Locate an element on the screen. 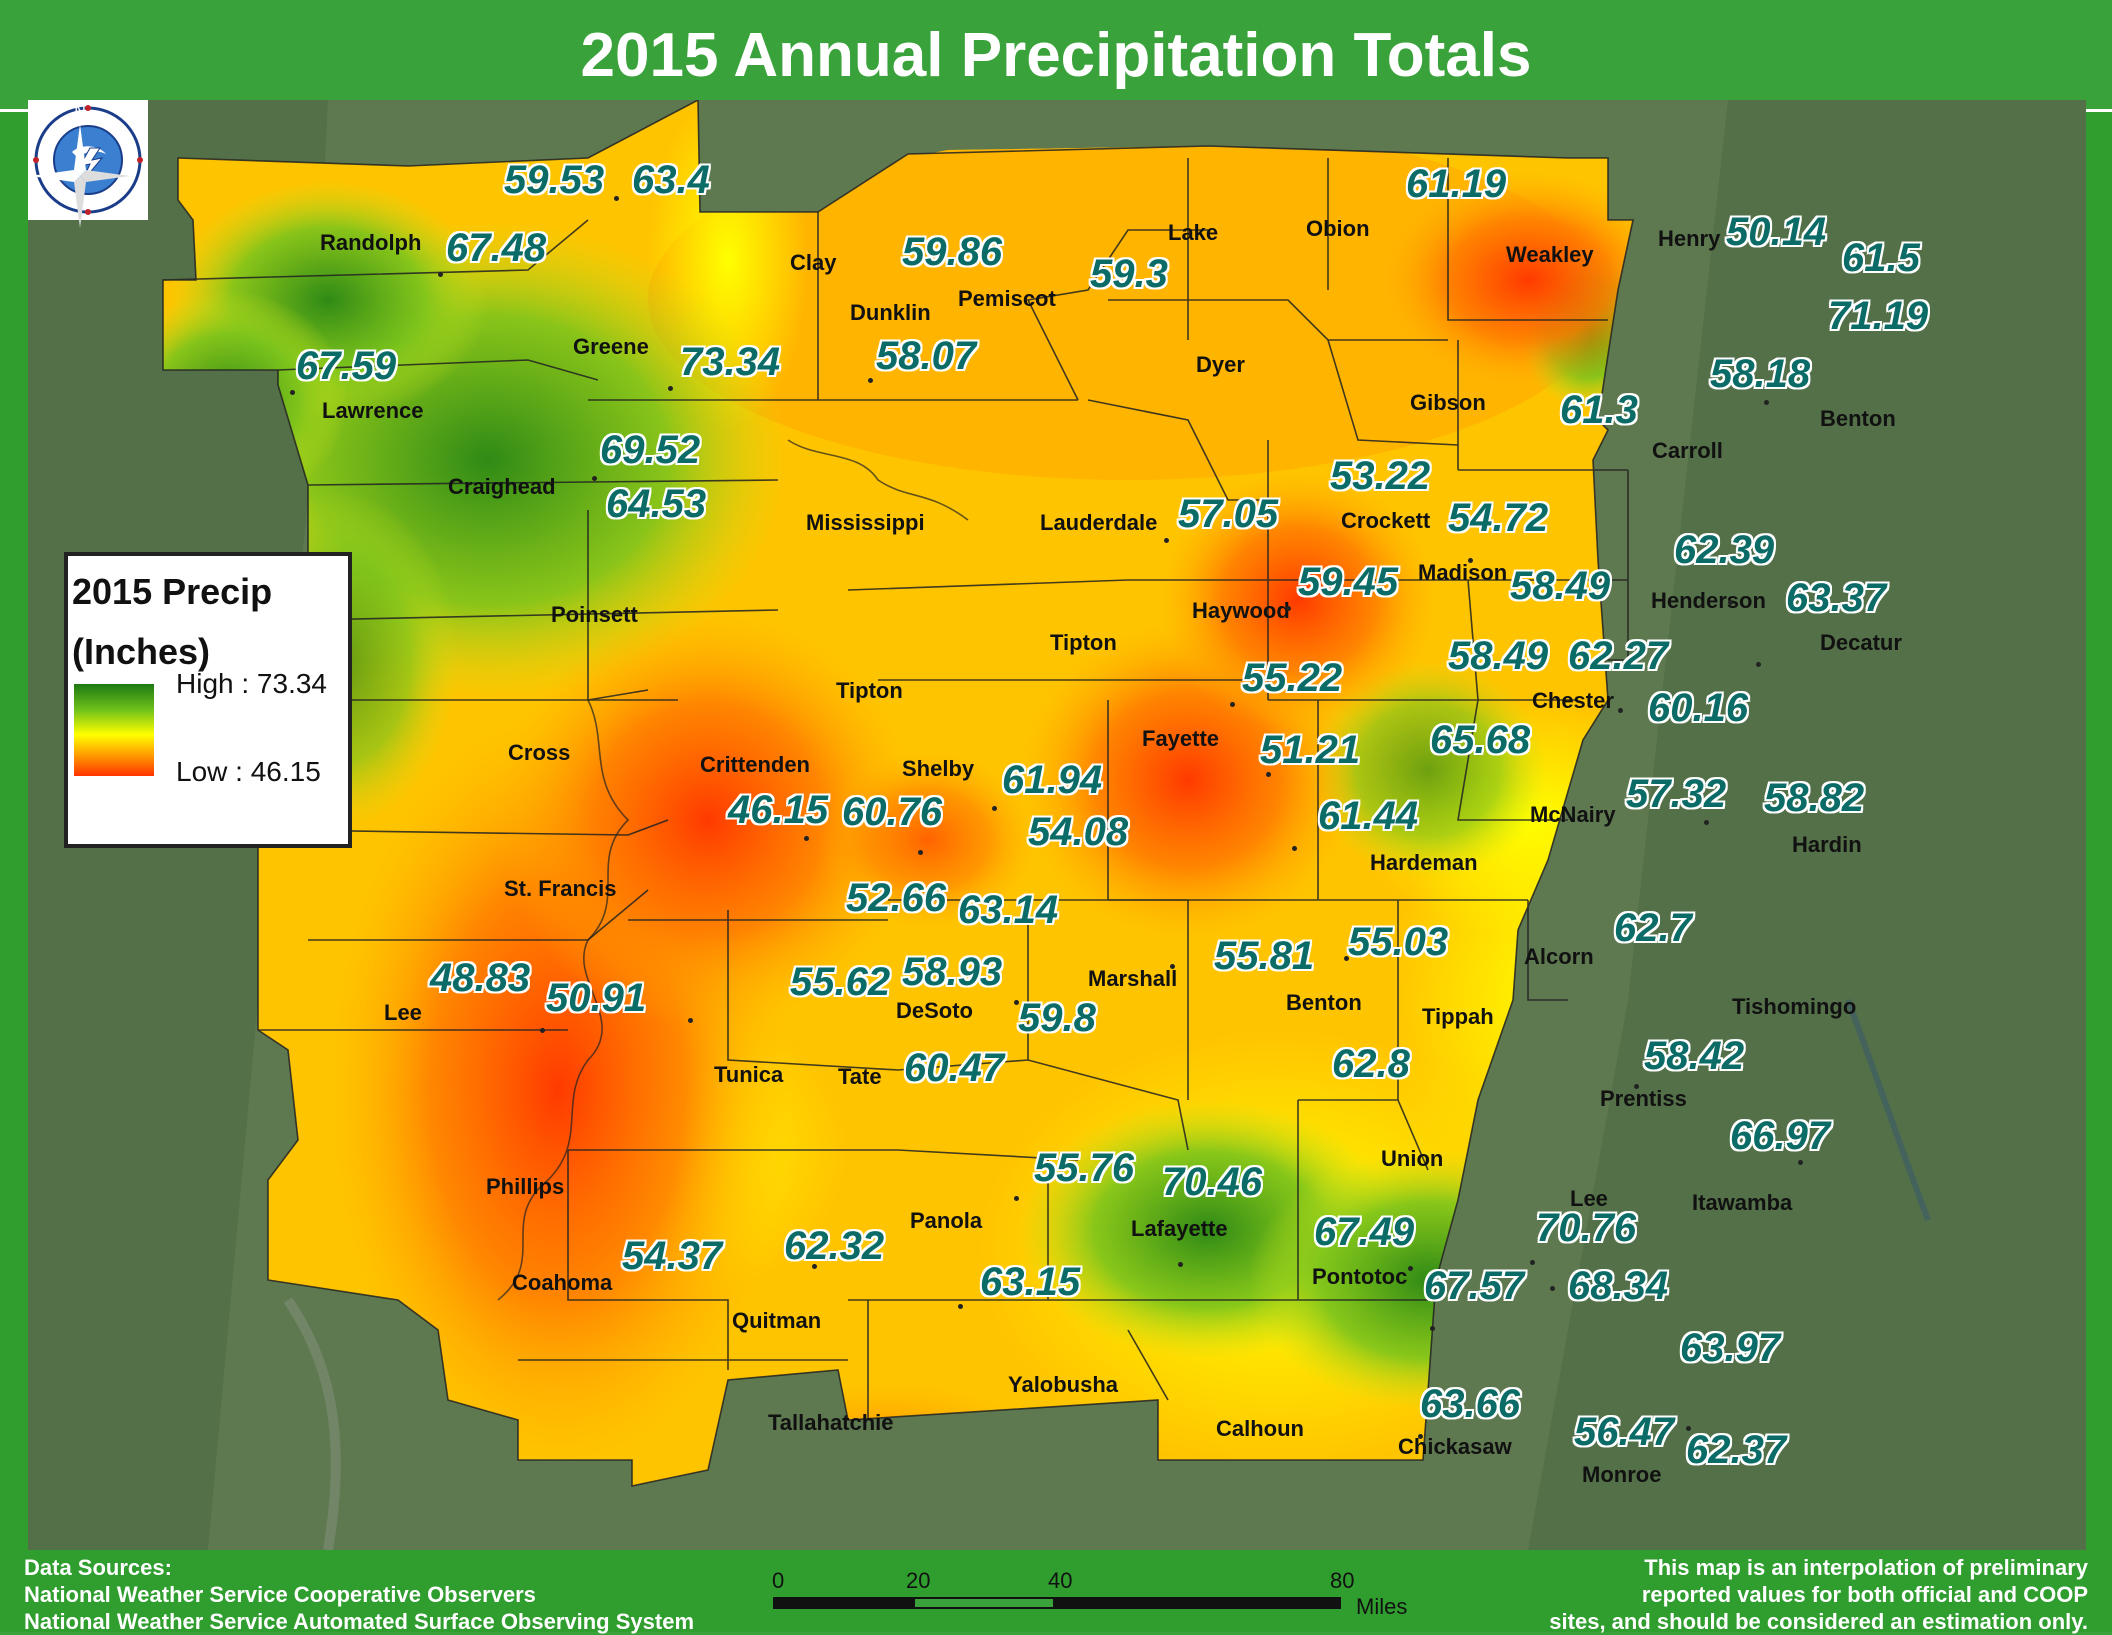 Image resolution: width=2112 pixels, height=1635 pixels. legend-low-label: Low : 46.15 is located at coordinates (248, 771).